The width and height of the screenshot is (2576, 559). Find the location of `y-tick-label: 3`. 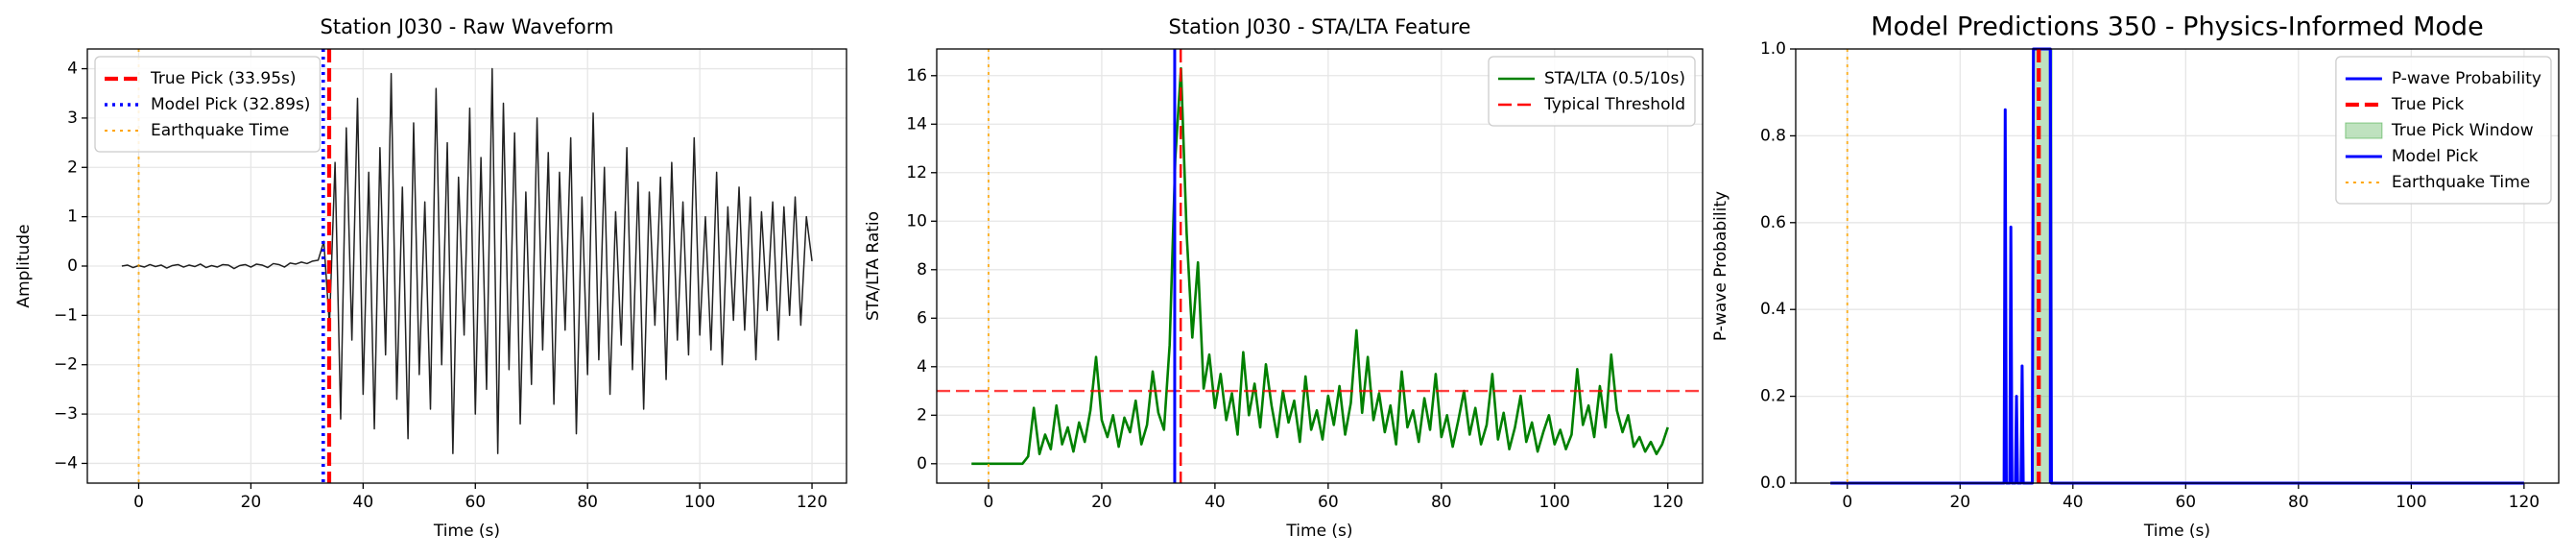

y-tick-label: 3 is located at coordinates (72, 118).